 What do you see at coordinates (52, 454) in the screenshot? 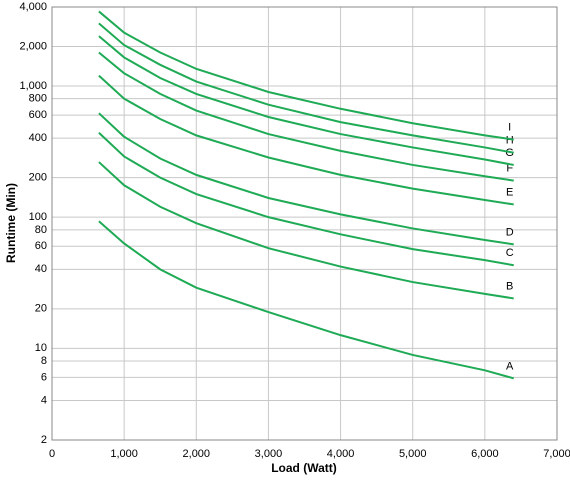
I see `x-tick-label: 0` at bounding box center [52, 454].